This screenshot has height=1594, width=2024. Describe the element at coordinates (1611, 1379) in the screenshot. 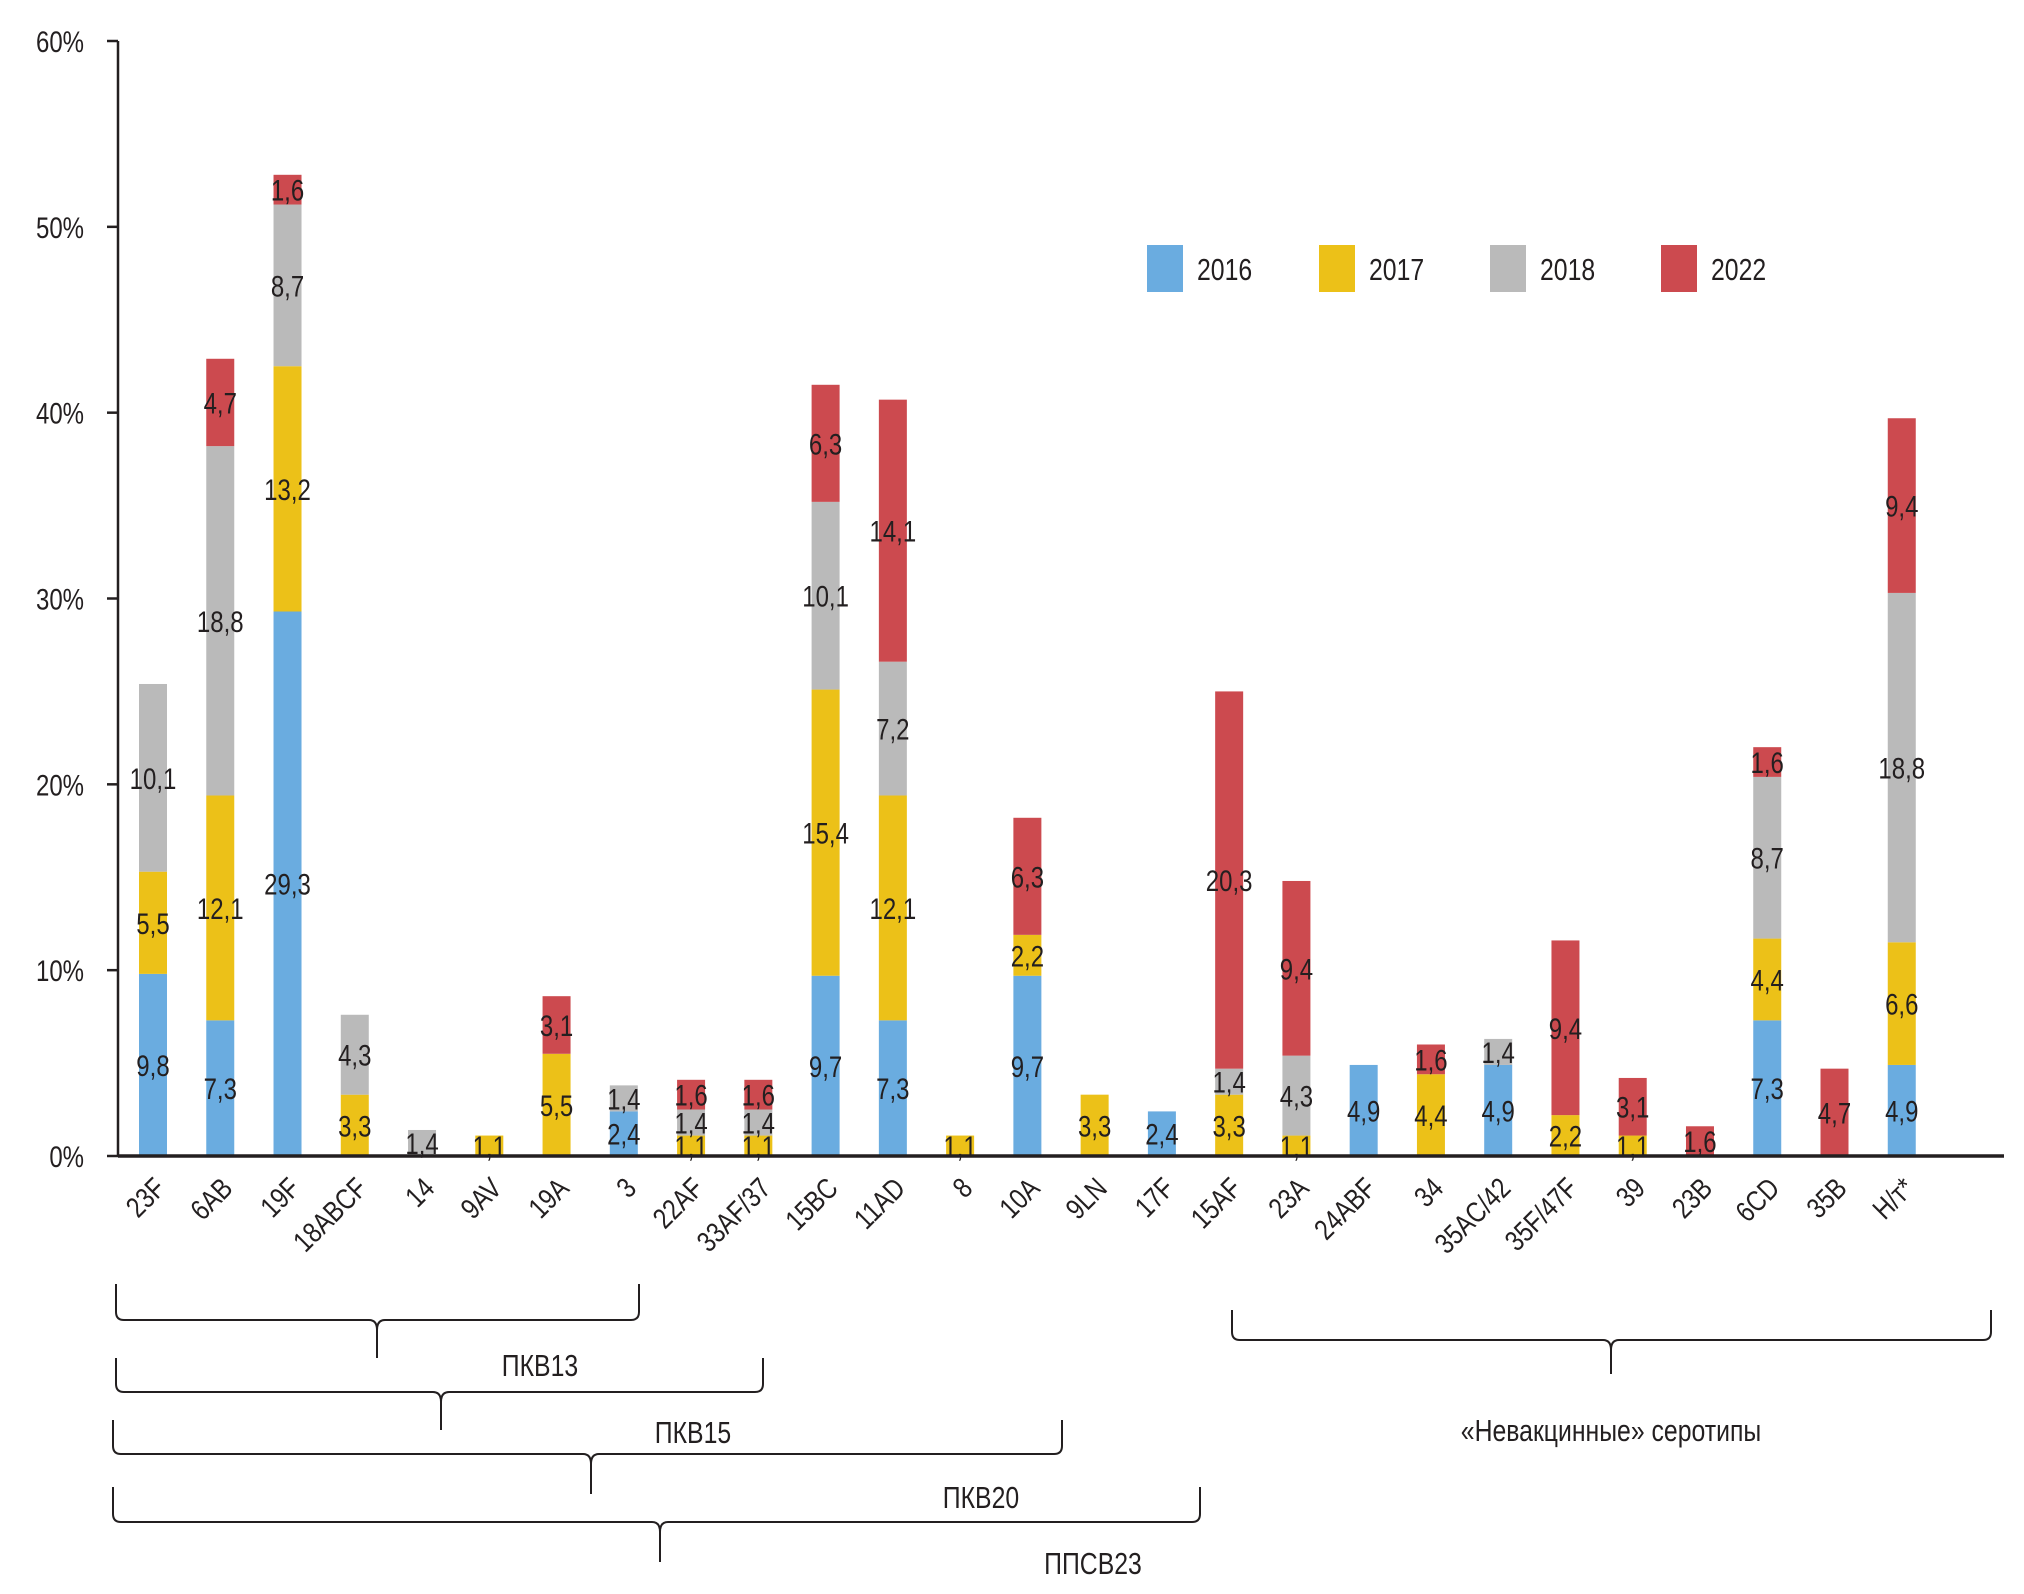

I see `group-невакцинные-серотипы: «Невакцинные» серотипы` at that location.